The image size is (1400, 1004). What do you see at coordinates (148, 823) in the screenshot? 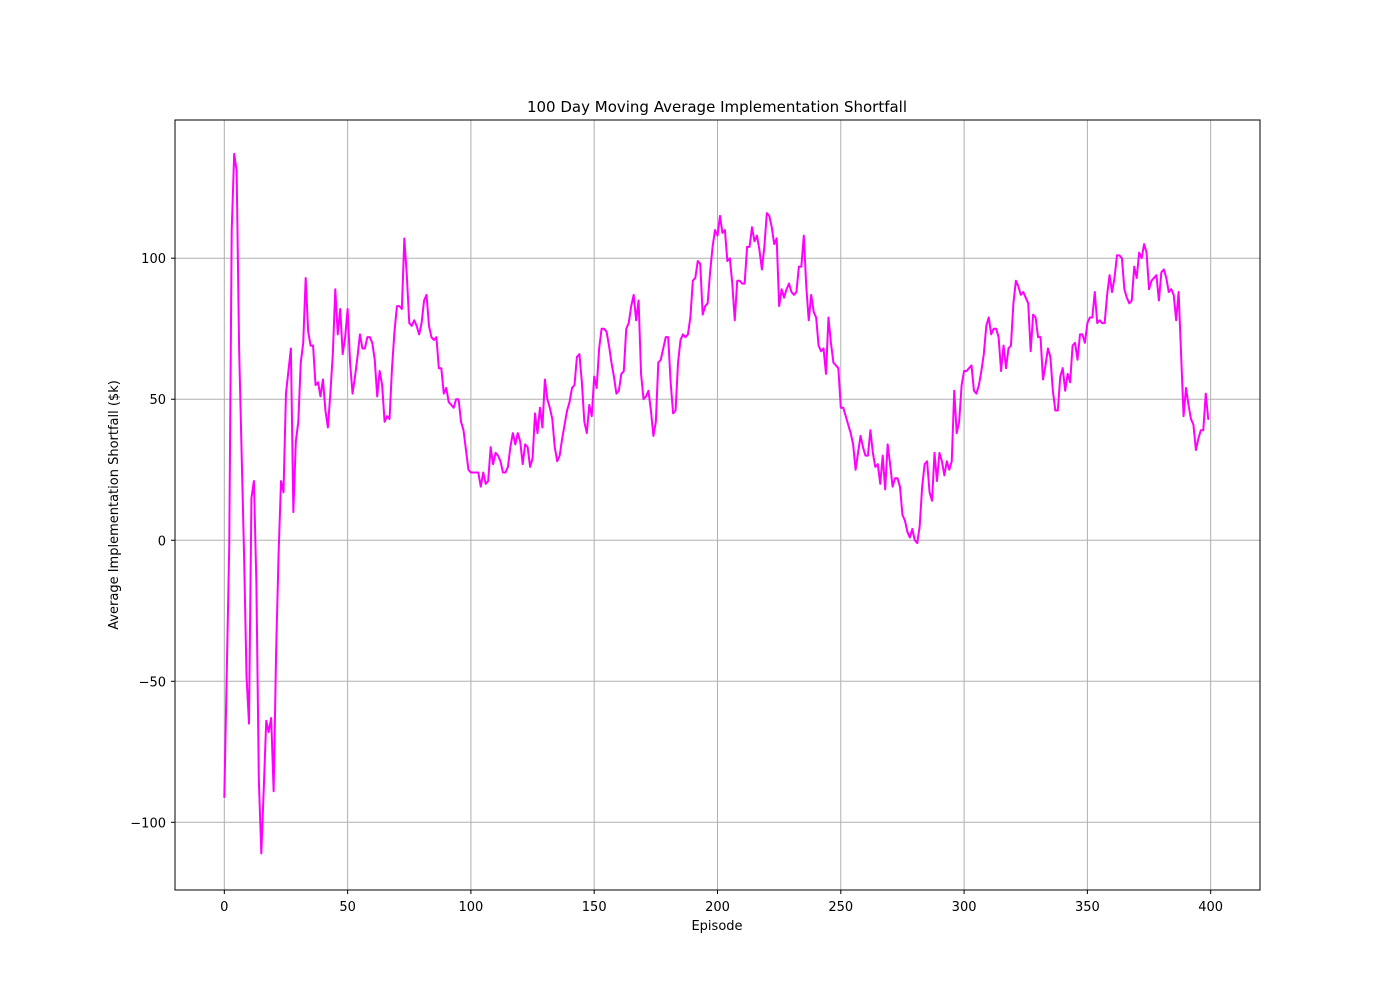
I see `y-tick-label: −100` at bounding box center [148, 823].